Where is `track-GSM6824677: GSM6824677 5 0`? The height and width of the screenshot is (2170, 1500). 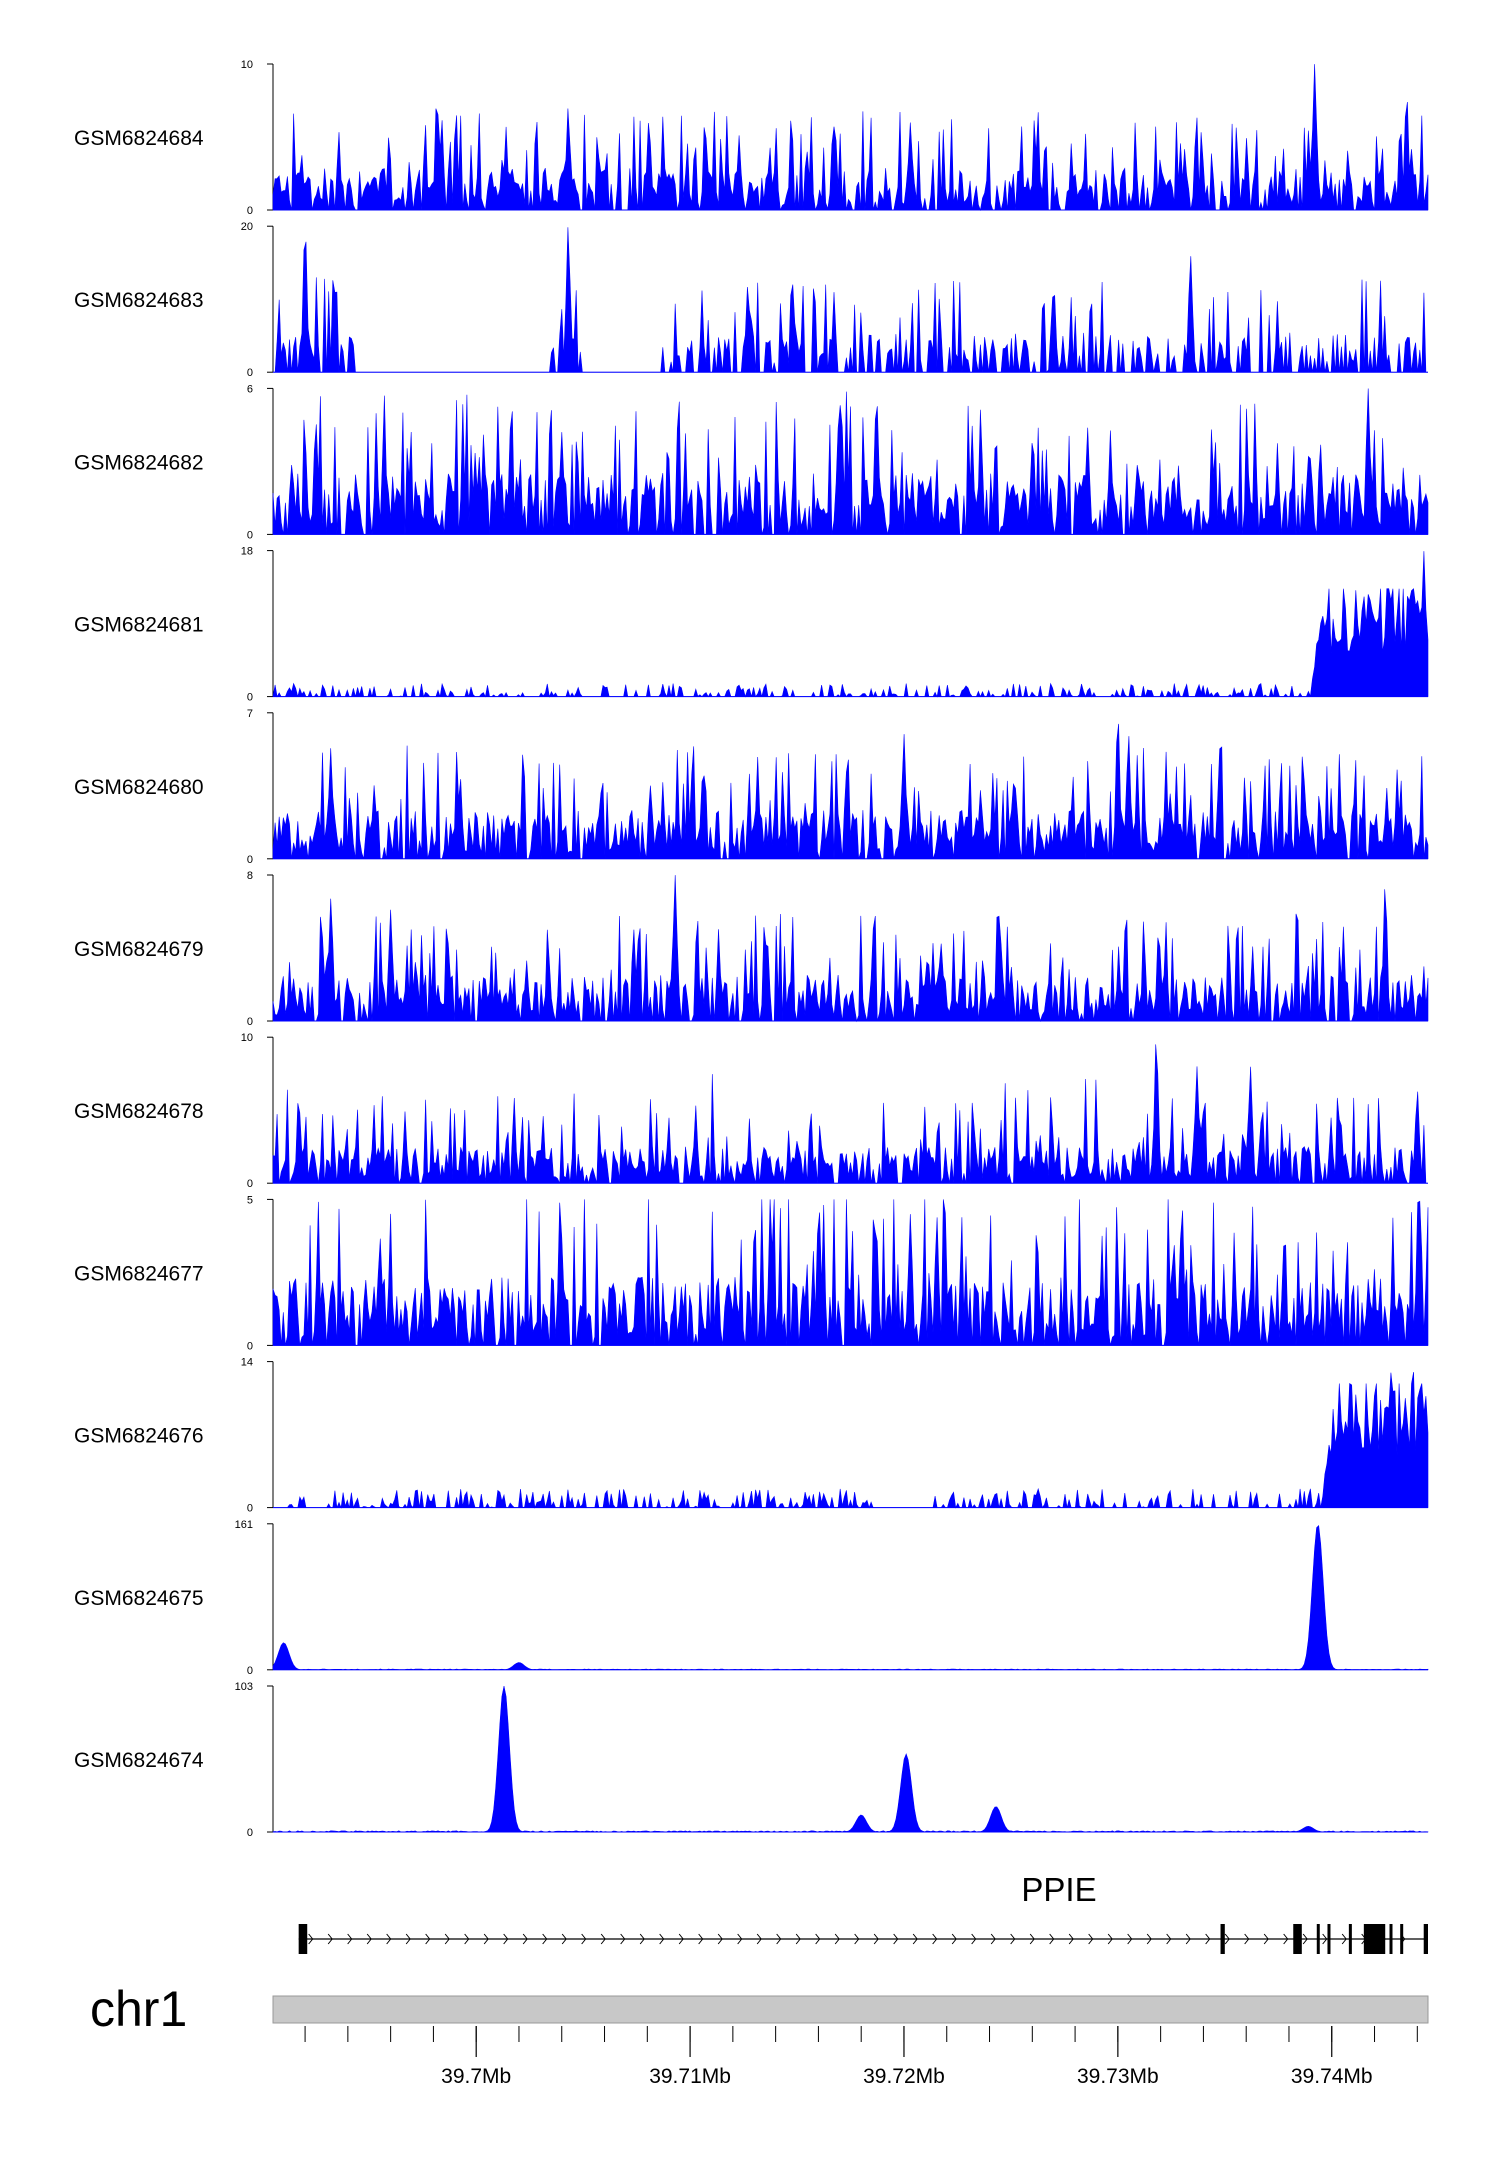 track-GSM6824677: GSM6824677 5 0 is located at coordinates (751, 1273).